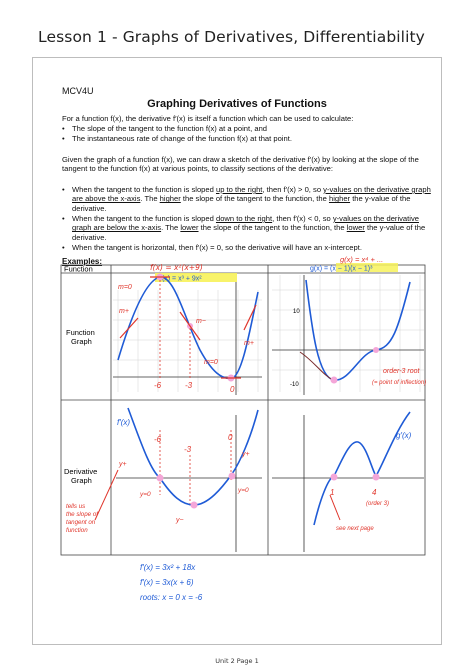  What do you see at coordinates (355, 529) in the screenshot?
I see `ex2-see-next: see next page` at bounding box center [355, 529].